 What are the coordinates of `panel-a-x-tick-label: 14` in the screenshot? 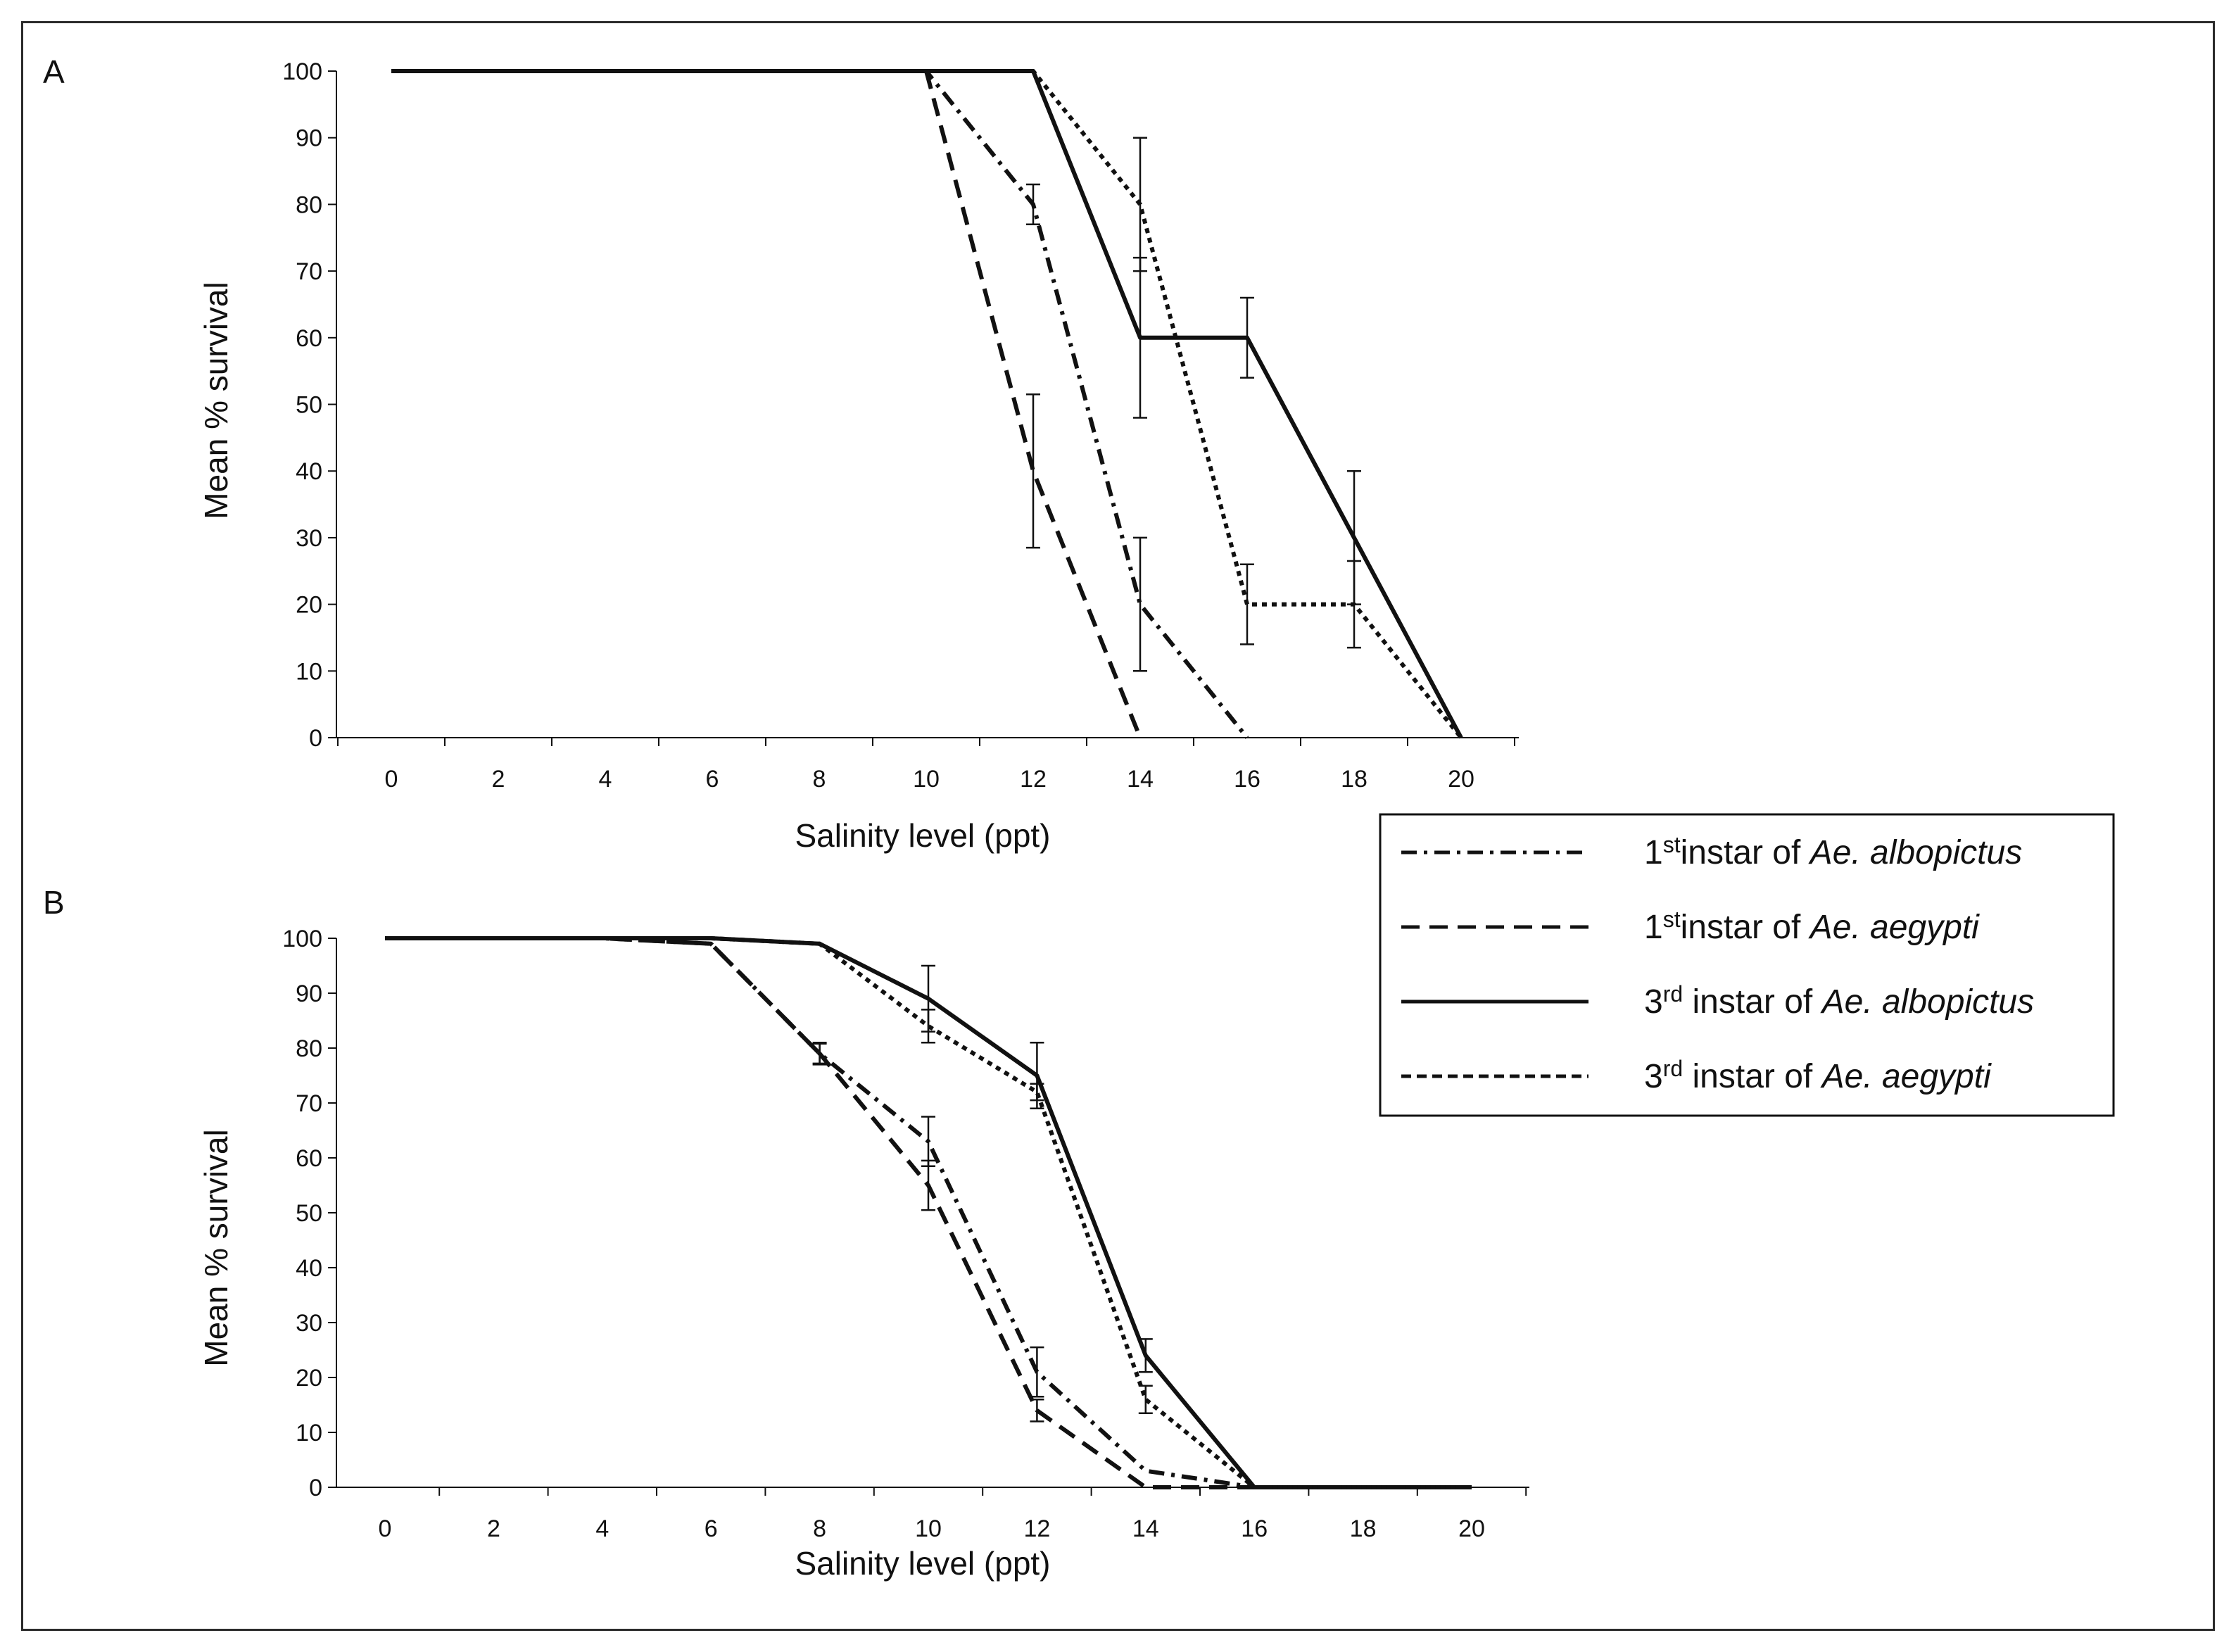 It's located at (1140, 779).